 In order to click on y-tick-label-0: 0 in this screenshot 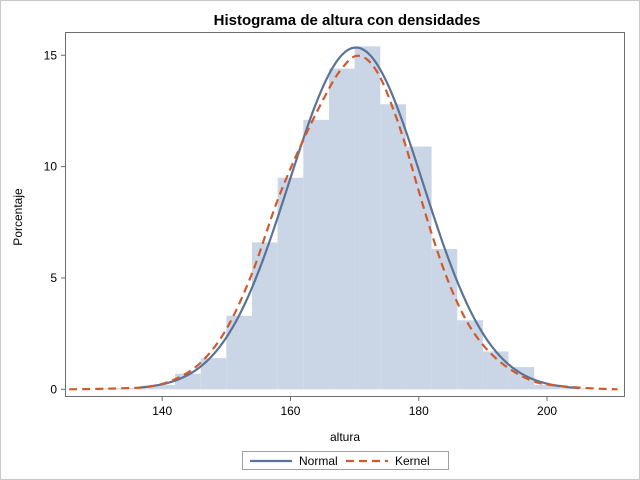, I will do `click(53, 389)`.